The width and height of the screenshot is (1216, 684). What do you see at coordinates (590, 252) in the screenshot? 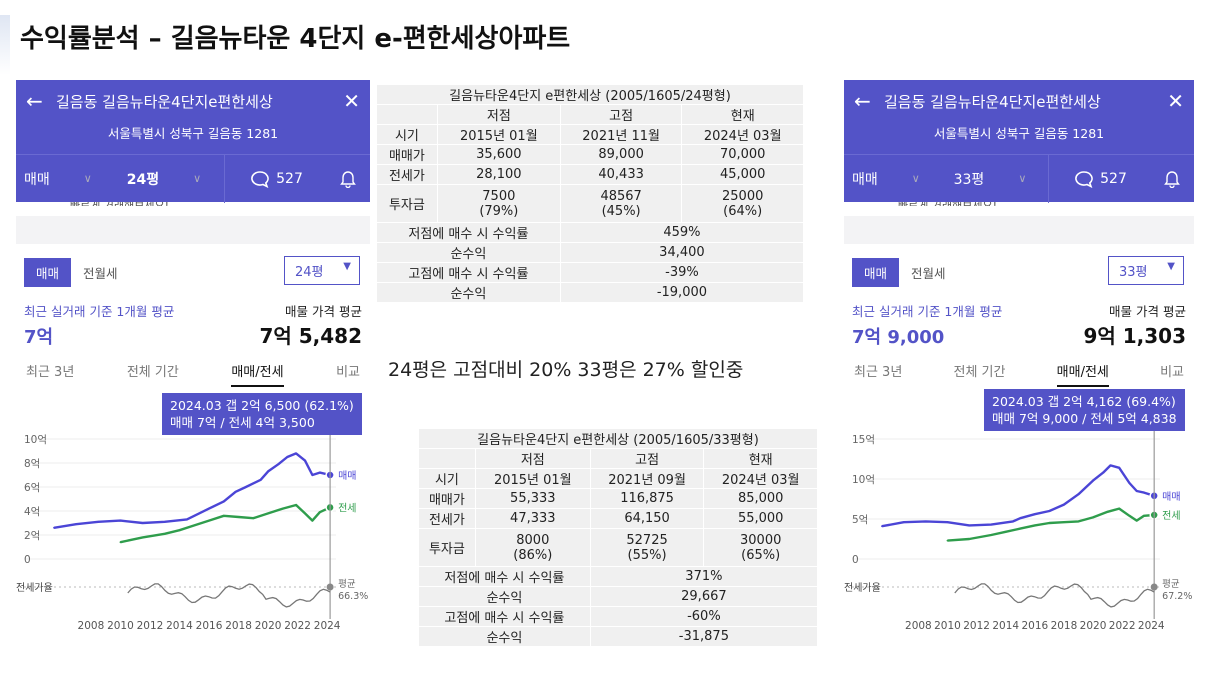
I see `table-row: 순수익 34,400` at bounding box center [590, 252].